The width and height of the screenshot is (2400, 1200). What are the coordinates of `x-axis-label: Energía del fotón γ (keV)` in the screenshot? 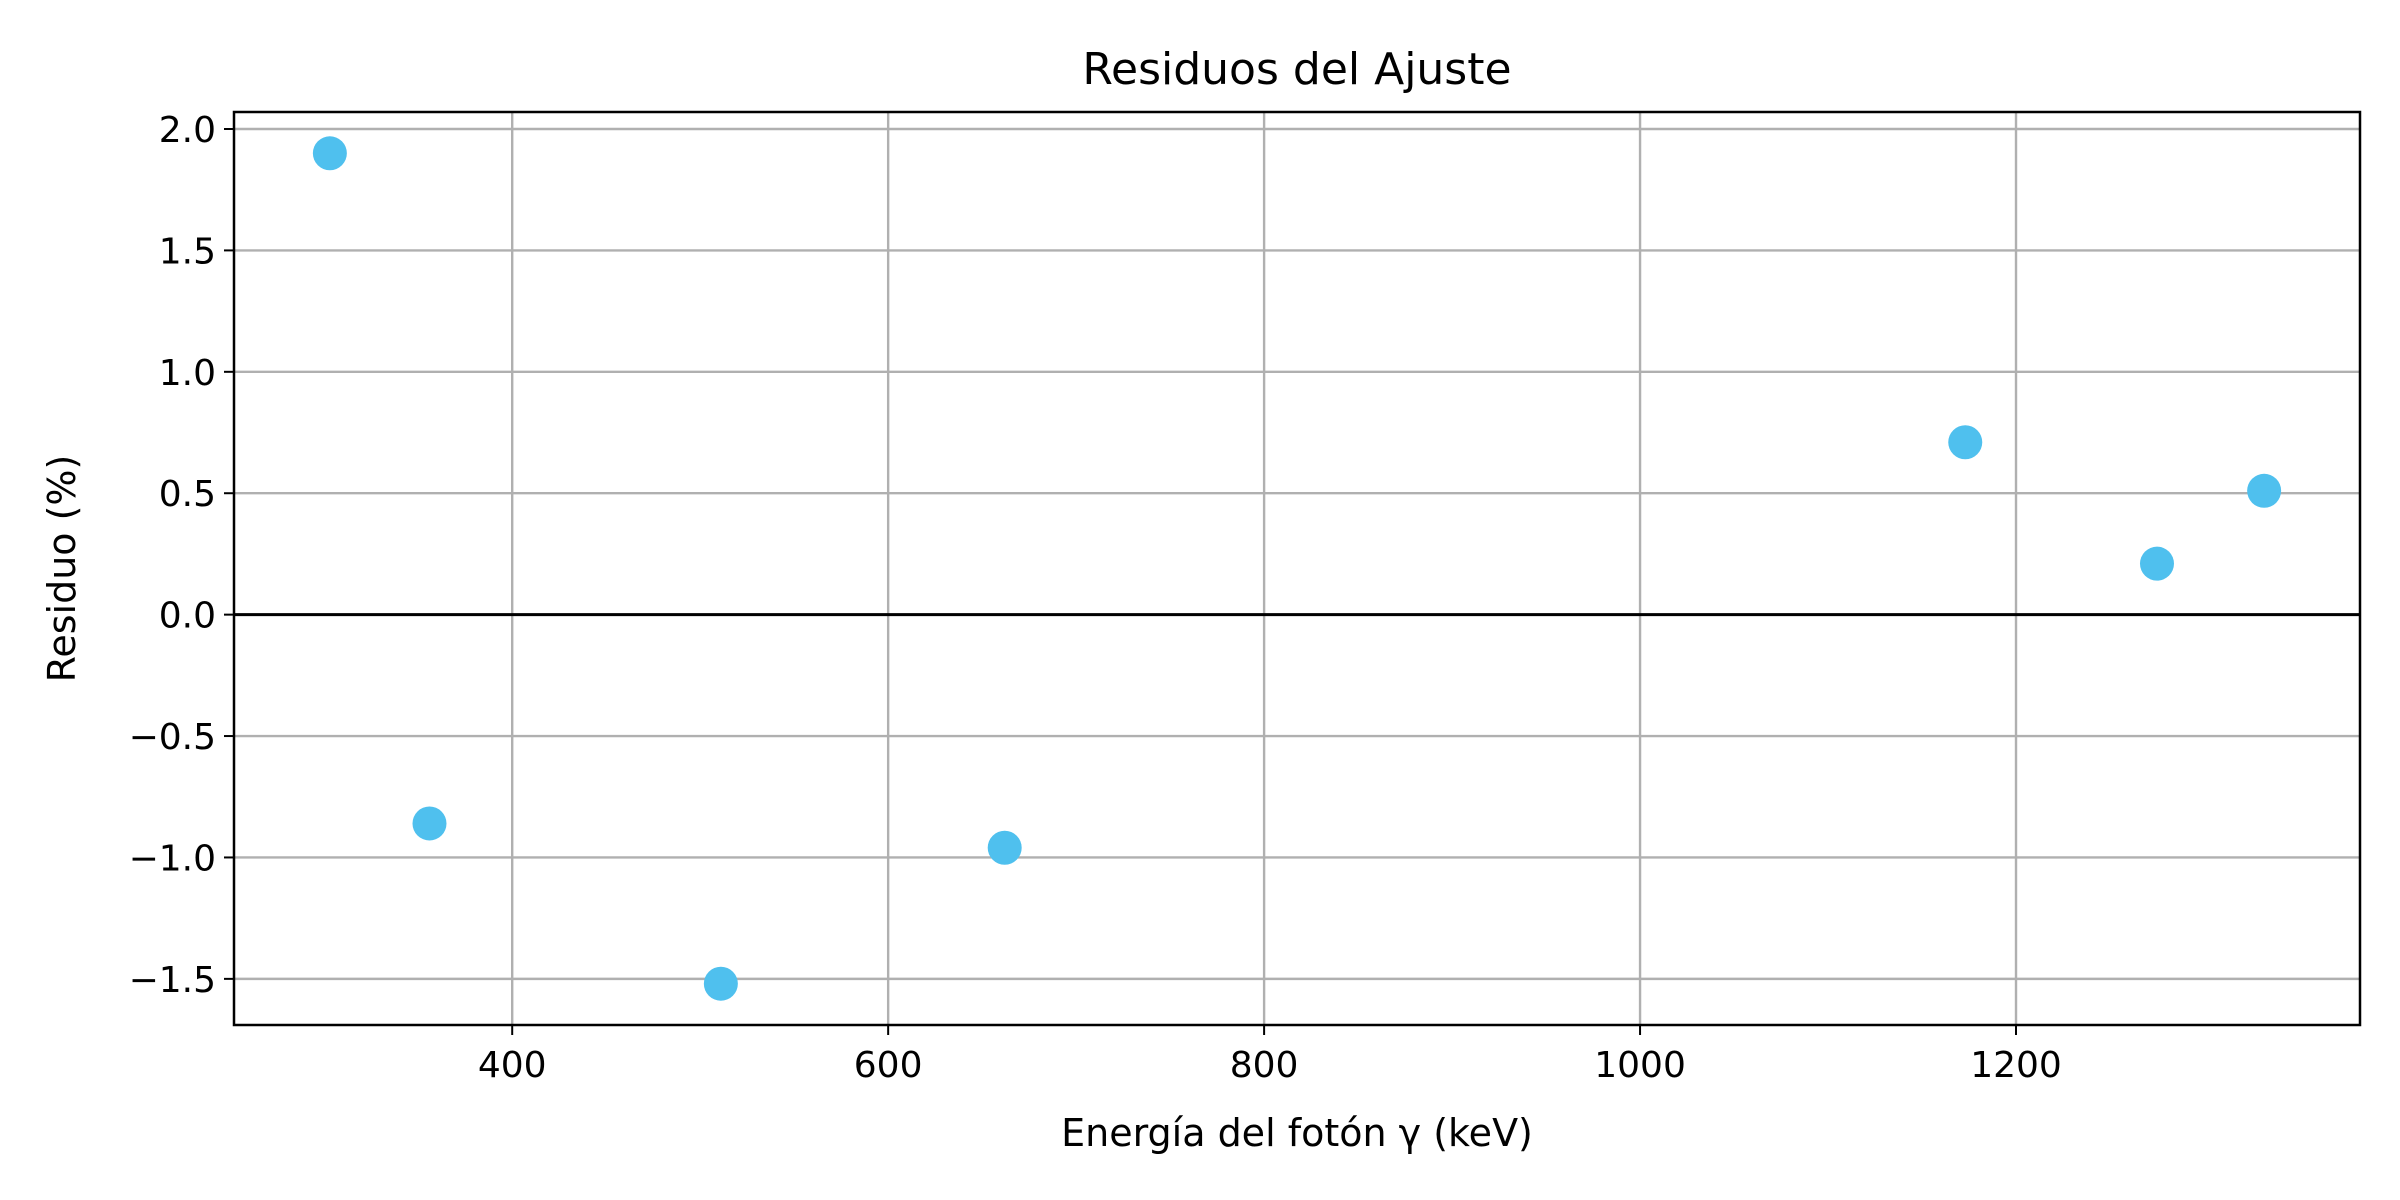 It's located at (1297, 1133).